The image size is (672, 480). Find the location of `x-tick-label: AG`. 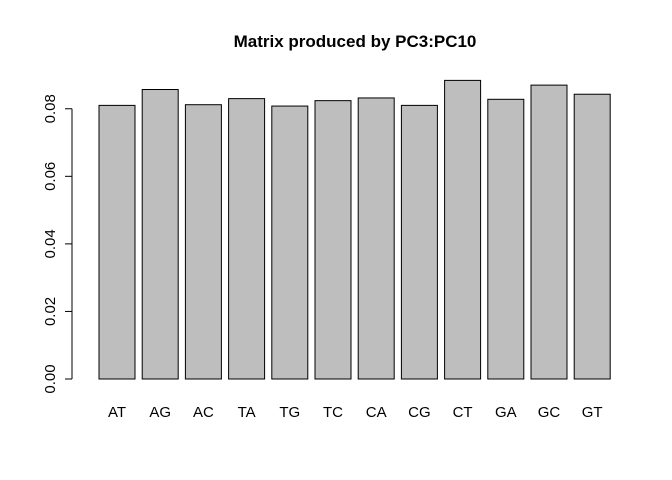

x-tick-label: AG is located at coordinates (160, 412).